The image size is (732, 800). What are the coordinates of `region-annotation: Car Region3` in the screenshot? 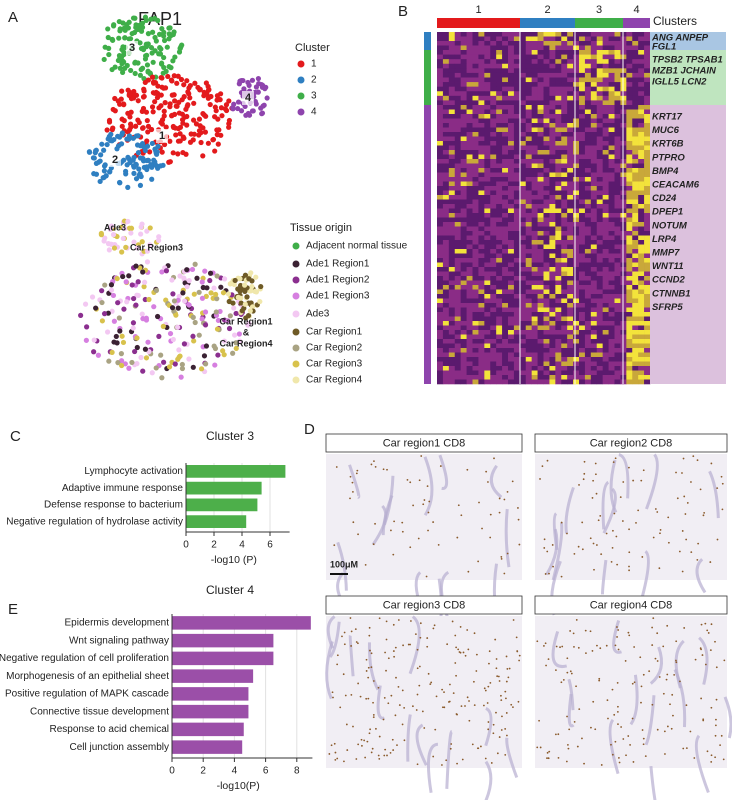 It's located at (156, 247).